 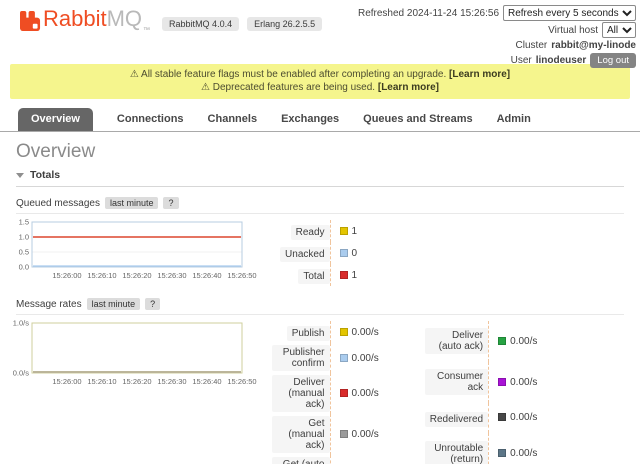 I want to click on legend-row: Redelivered 0.00/s, so click(x=481, y=418).